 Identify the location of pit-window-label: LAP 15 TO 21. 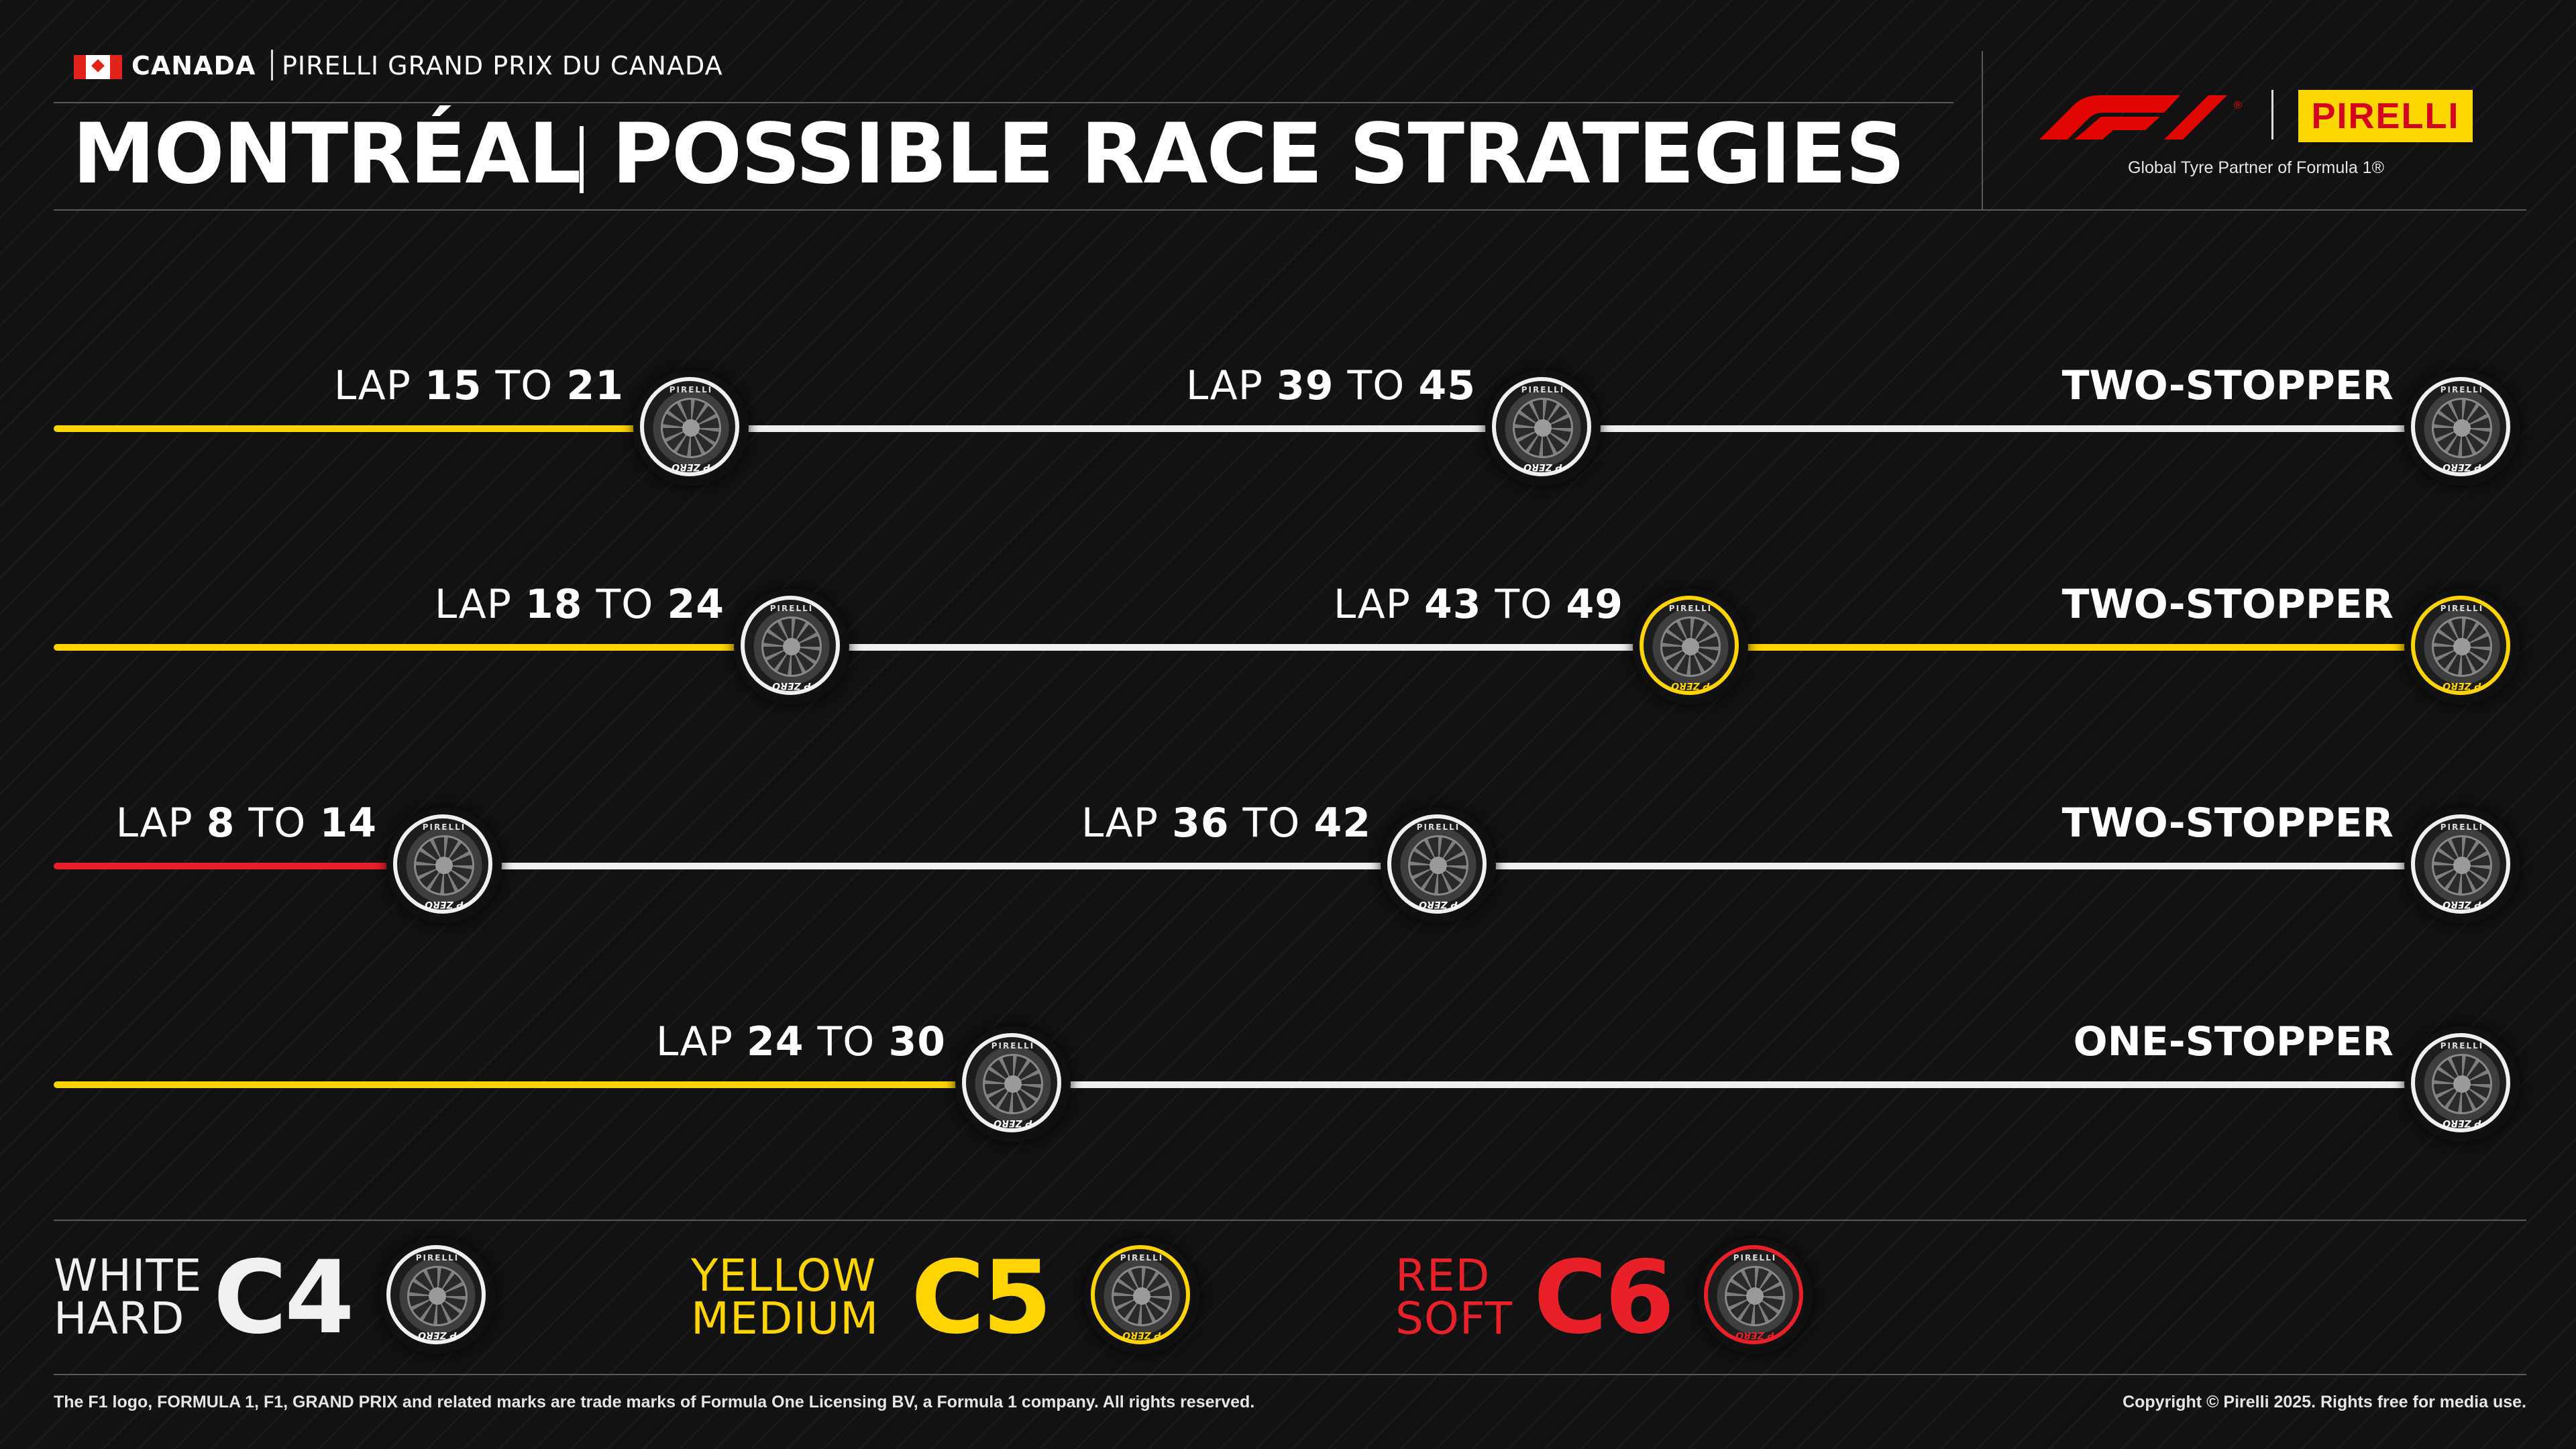
(478, 385).